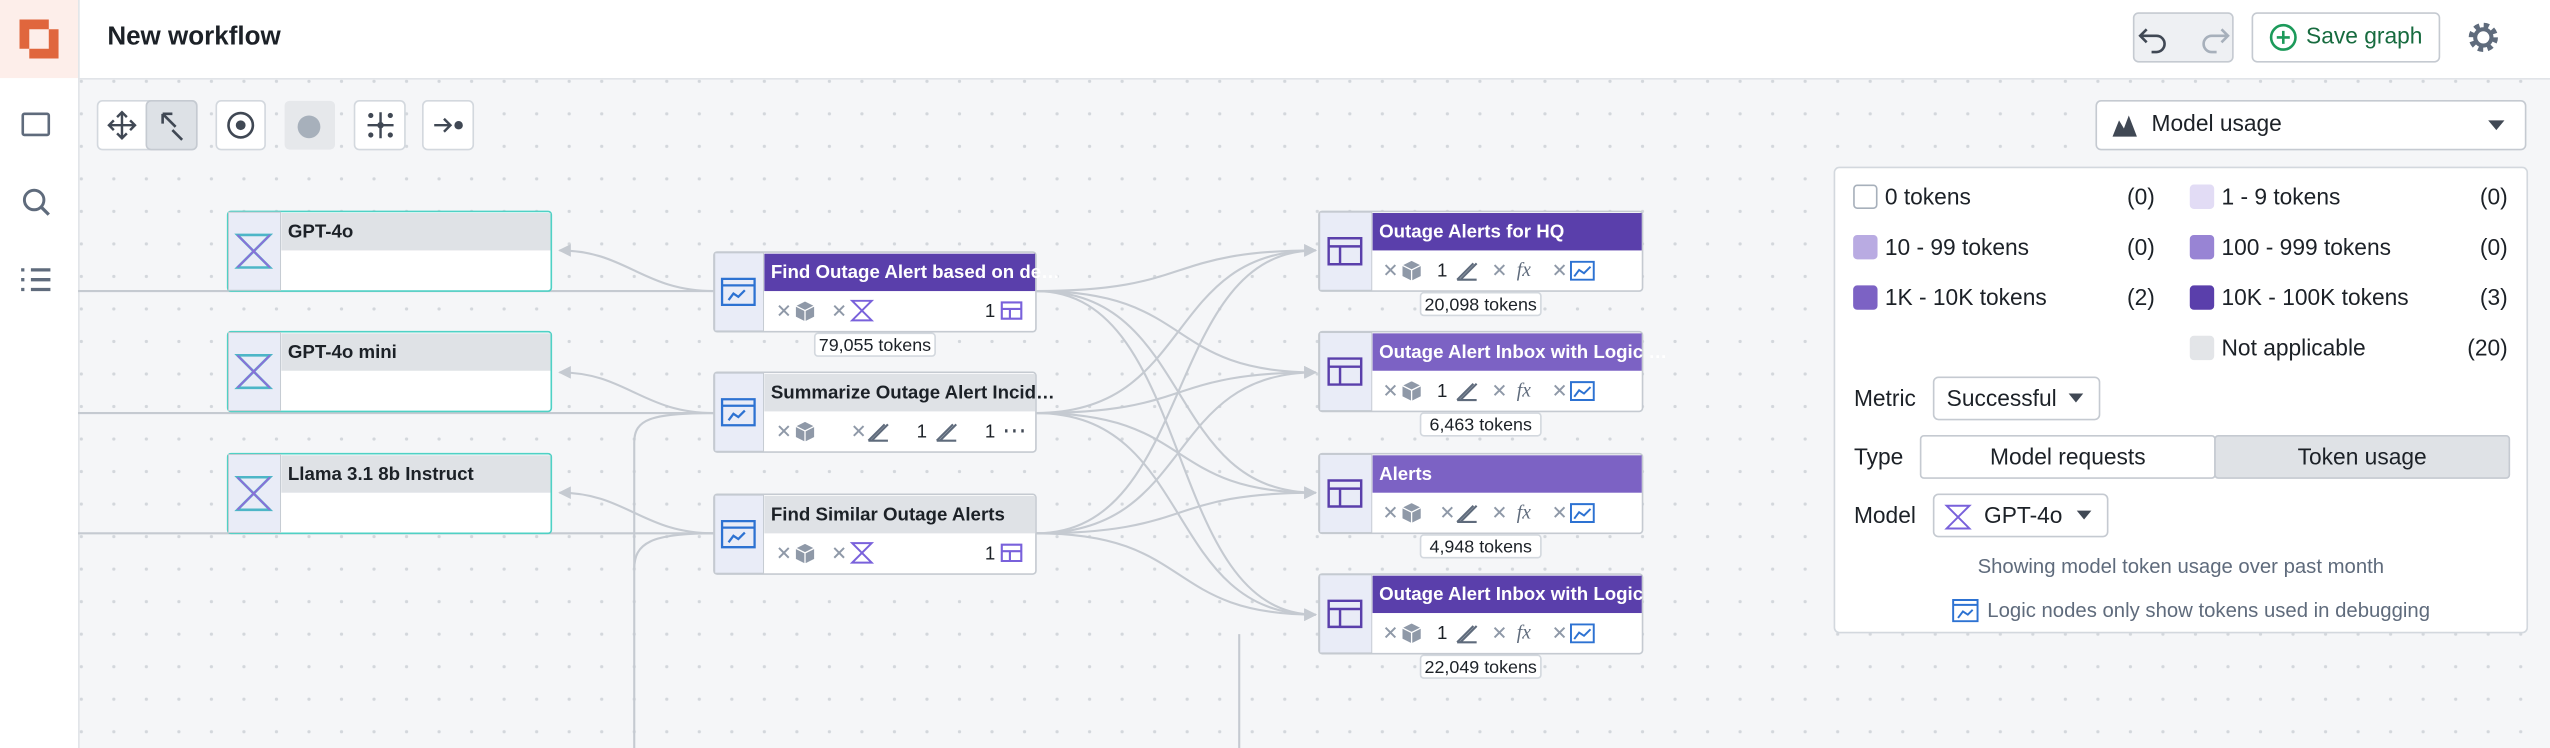 This screenshot has width=2550, height=748. Describe the element at coordinates (1511, 593) in the screenshot. I see `node-label: Outage Alert Inbox with Logic` at that location.